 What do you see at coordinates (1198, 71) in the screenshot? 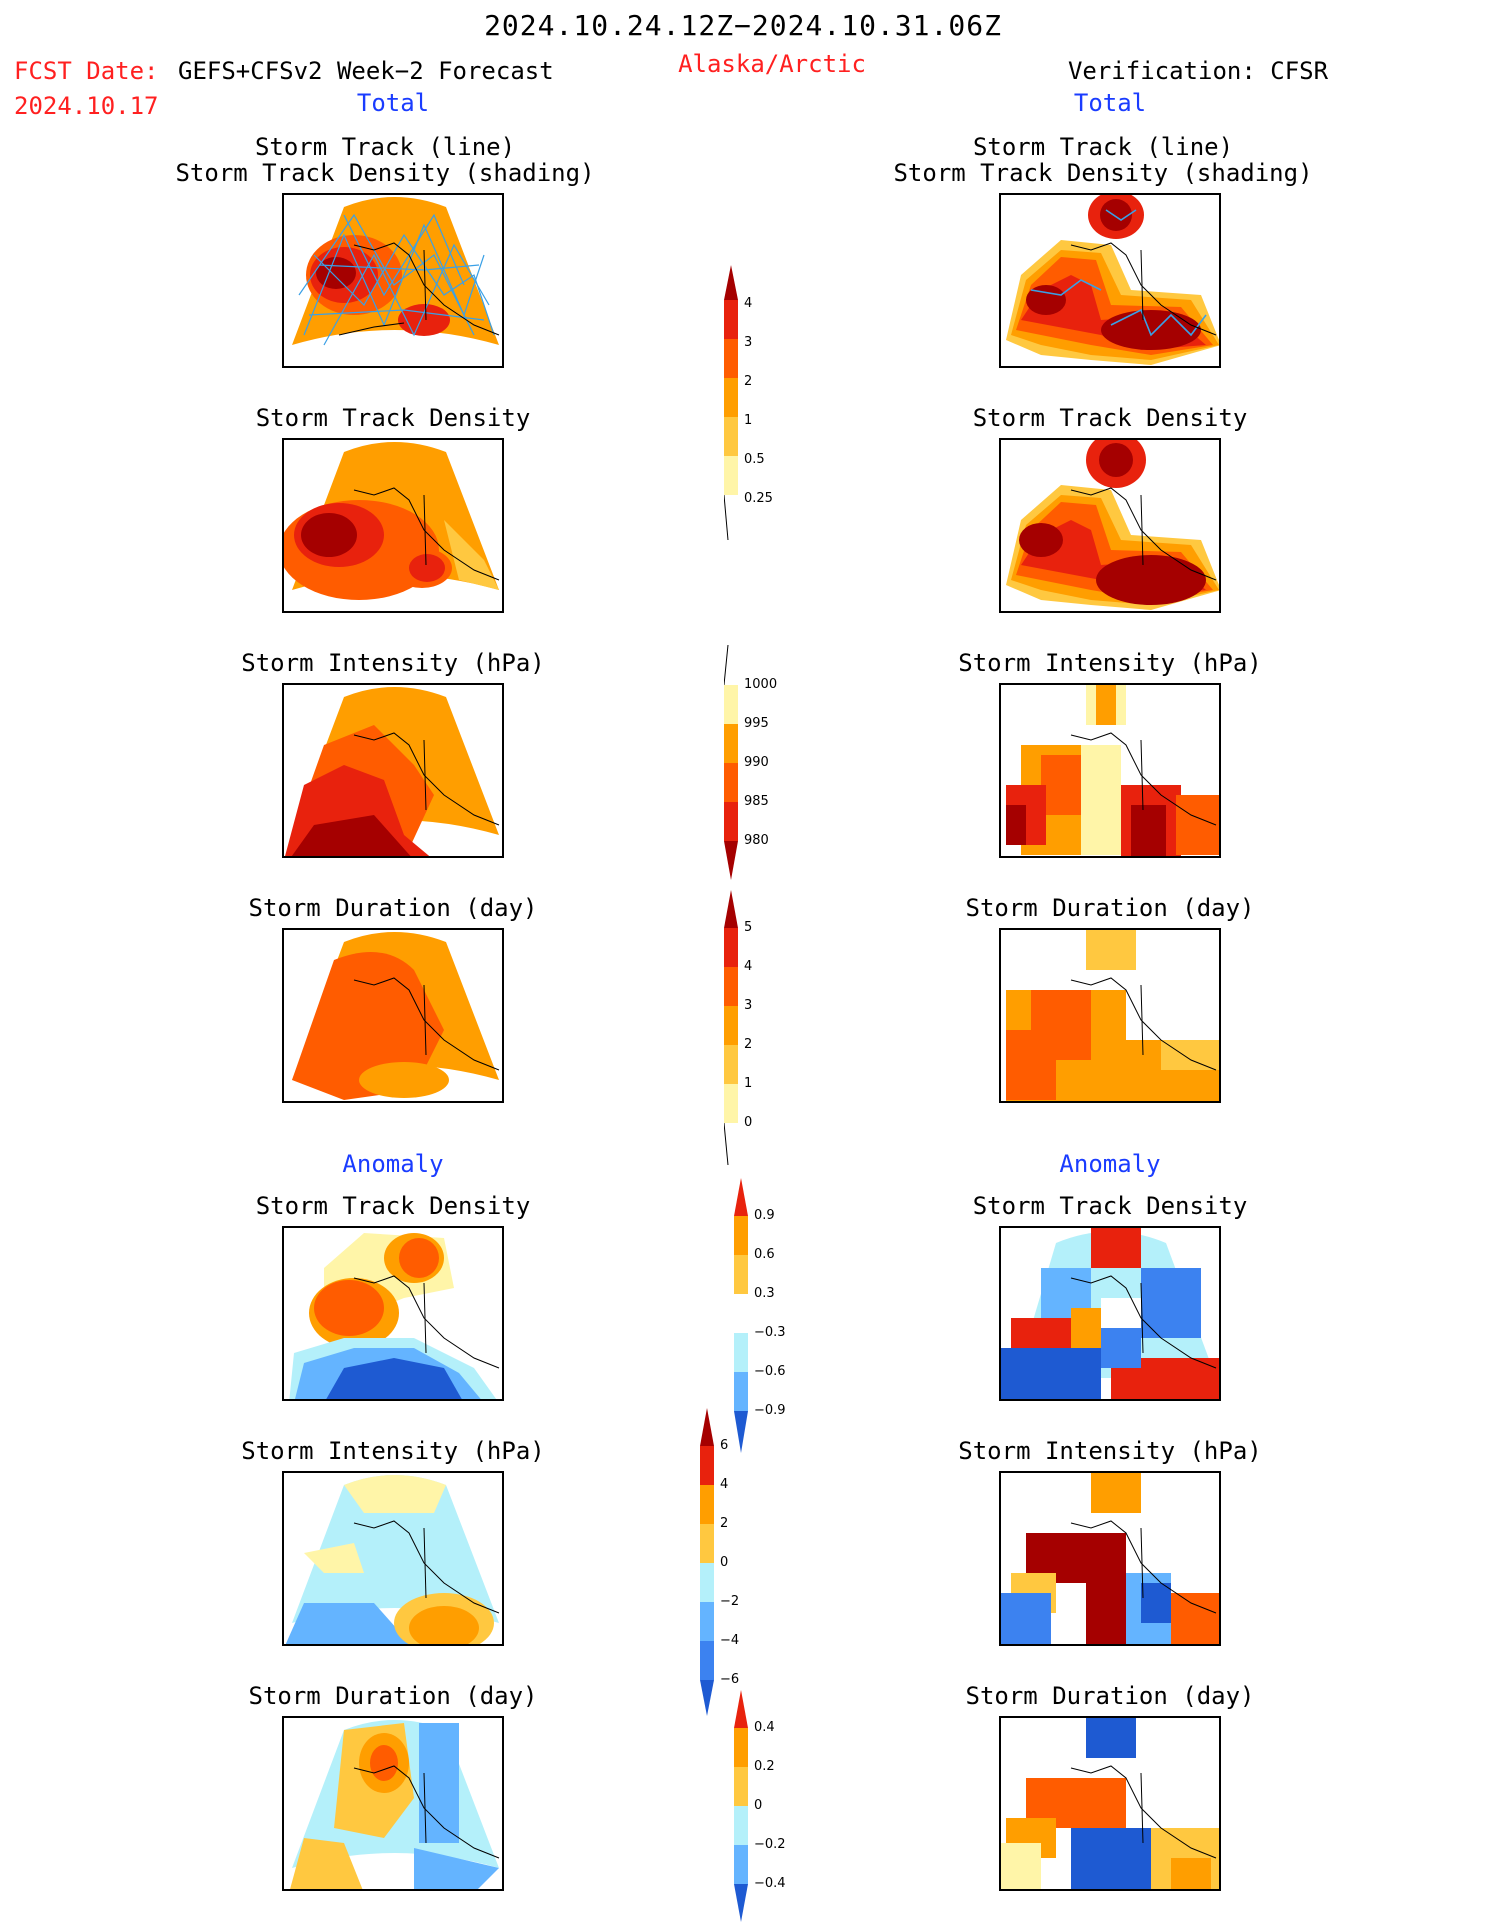
I see `verification-label: Verification: CFSR` at bounding box center [1198, 71].